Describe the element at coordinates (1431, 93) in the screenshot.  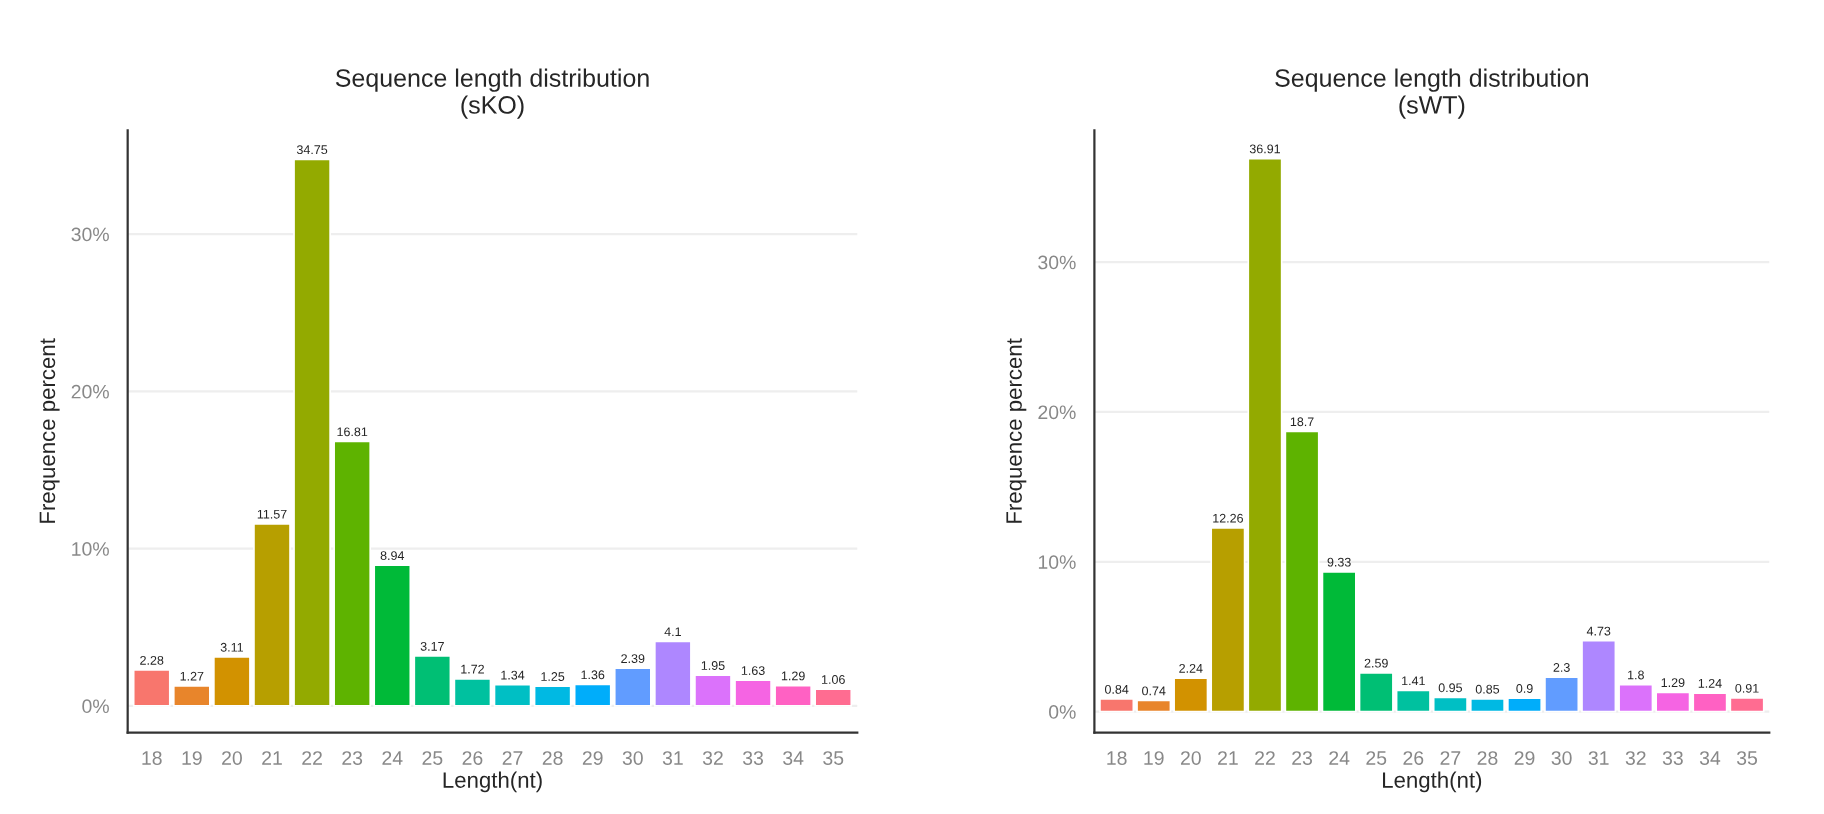
I see `chart-title: Sequence length distribution (sWT)` at that location.